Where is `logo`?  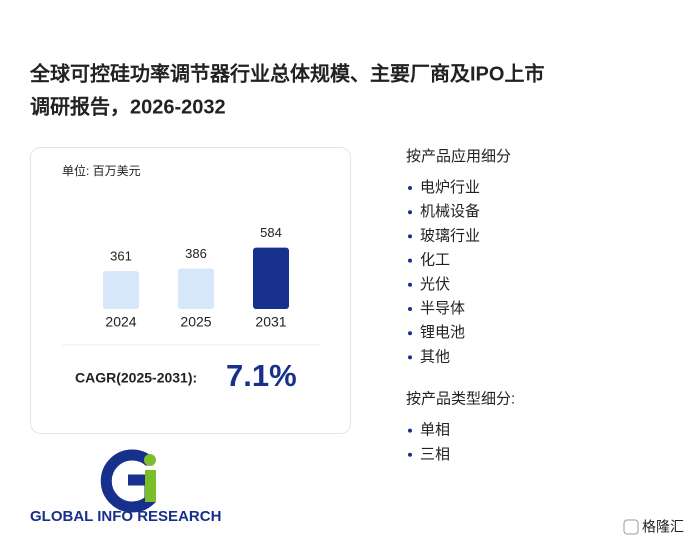
logo is located at coordinates (128, 481).